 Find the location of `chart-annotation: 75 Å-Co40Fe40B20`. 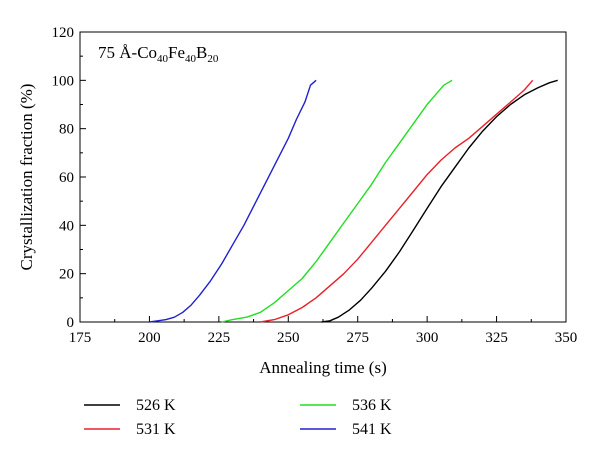

chart-annotation: 75 Å-Co40Fe40B20 is located at coordinates (158, 54).